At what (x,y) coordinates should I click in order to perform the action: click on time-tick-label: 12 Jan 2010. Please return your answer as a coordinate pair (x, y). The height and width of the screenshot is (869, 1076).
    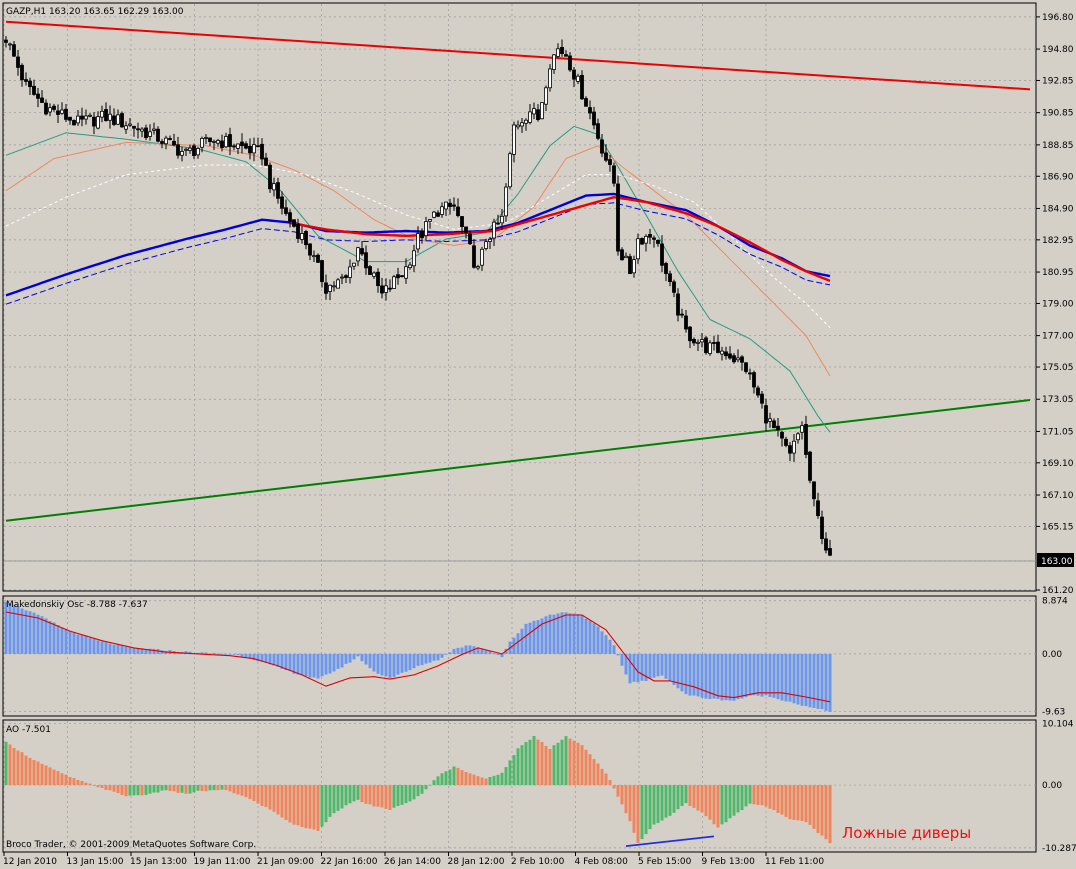
    Looking at the image, I should click on (30, 862).